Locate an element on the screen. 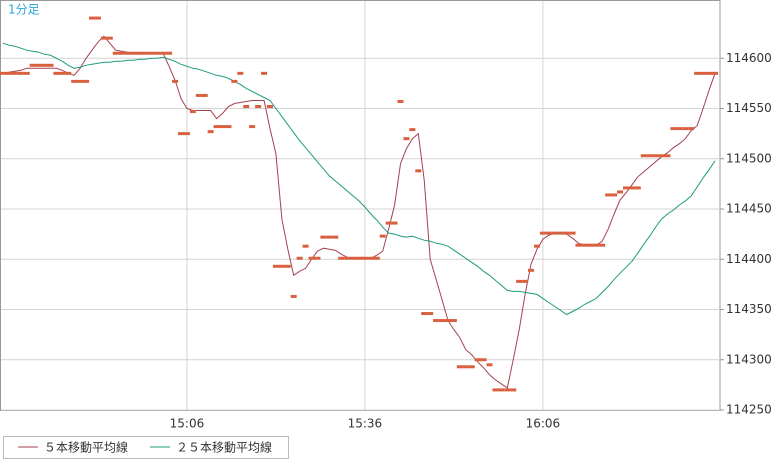  y-tick-label: 114600 is located at coordinates (749, 58).